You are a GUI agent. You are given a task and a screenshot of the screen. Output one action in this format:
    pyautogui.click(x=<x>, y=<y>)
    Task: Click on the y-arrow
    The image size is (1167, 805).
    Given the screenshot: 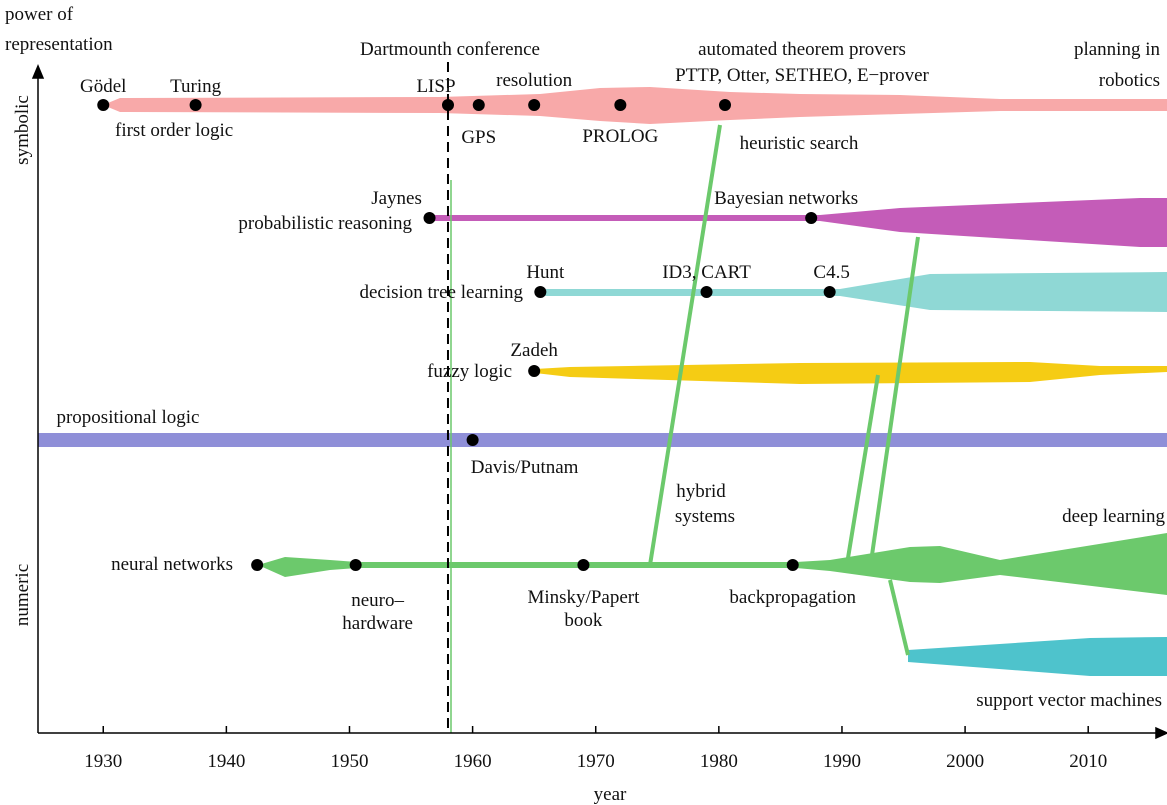 What is the action you would take?
    pyautogui.click(x=38, y=71)
    